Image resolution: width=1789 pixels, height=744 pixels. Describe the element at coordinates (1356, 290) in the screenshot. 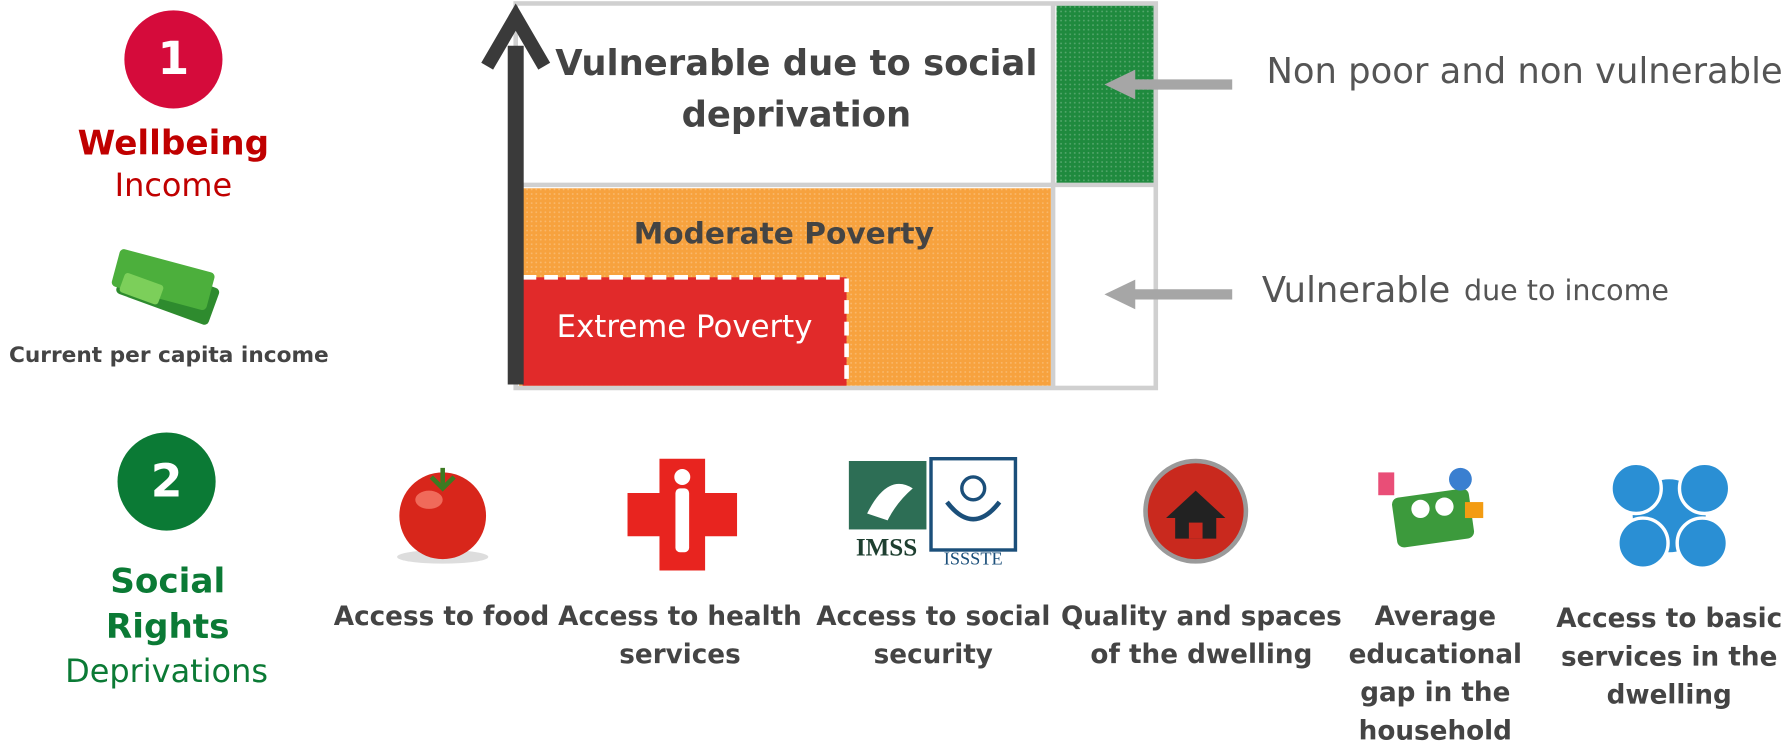

I see `label-main: Vulnerable` at that location.